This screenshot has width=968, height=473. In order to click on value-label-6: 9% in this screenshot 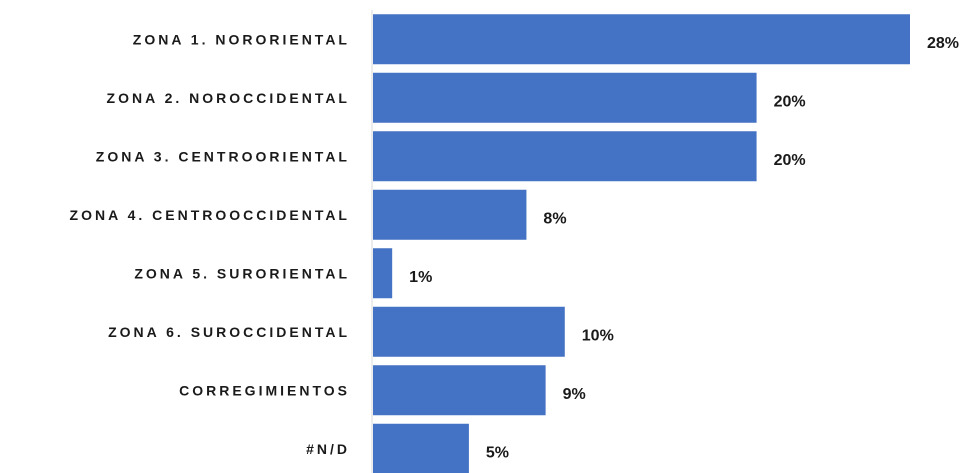, I will do `click(574, 394)`.